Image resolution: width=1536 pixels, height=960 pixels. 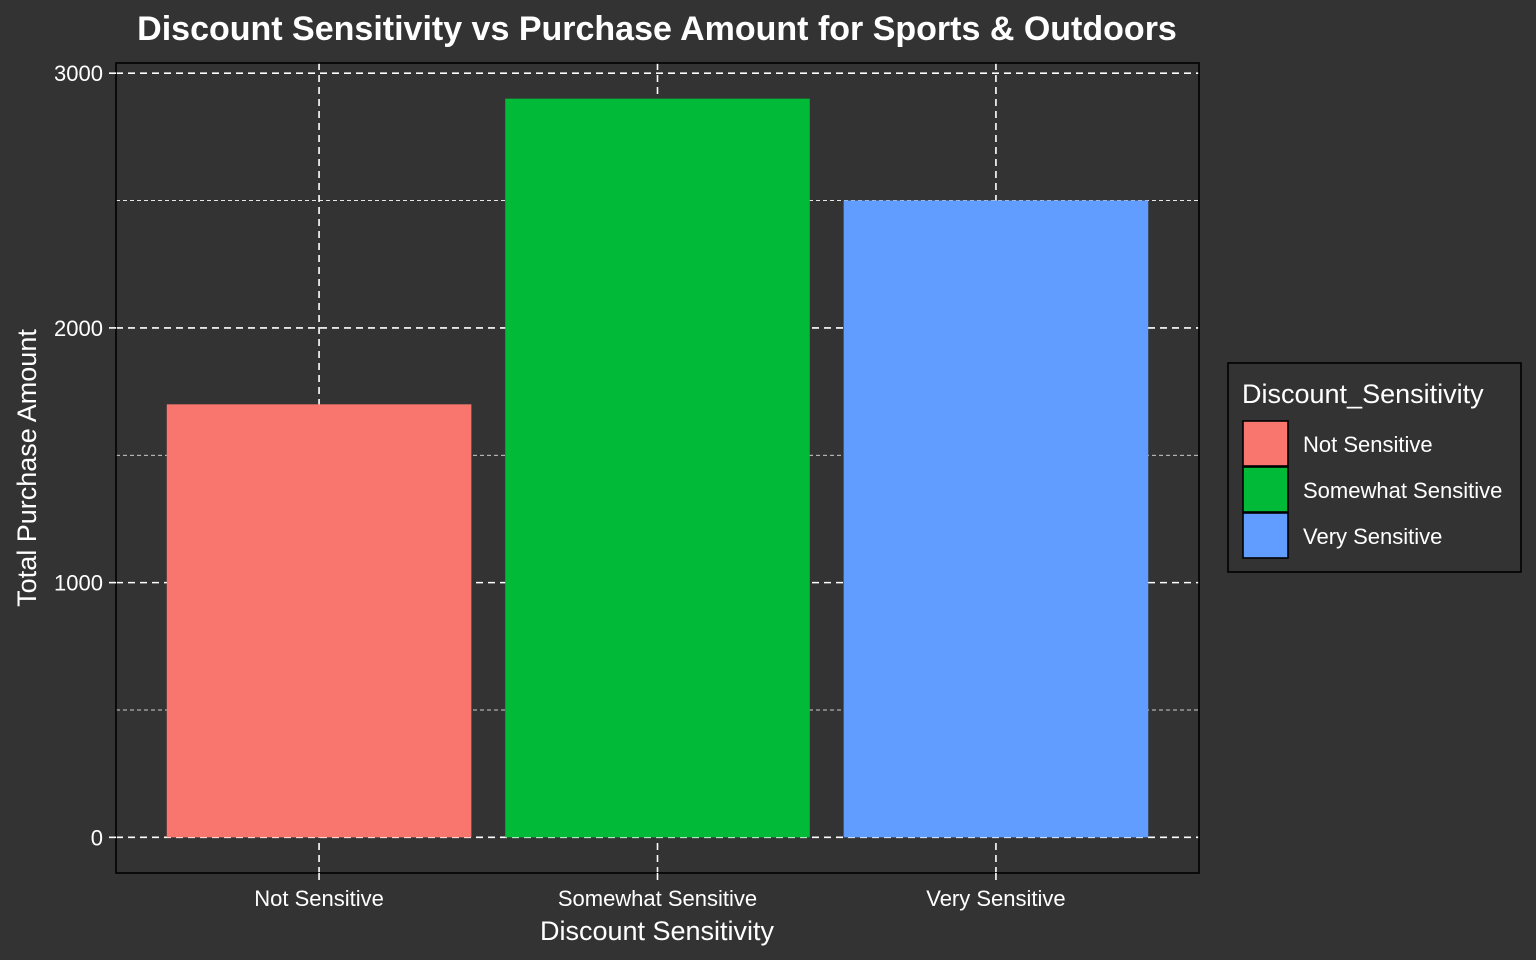 I want to click on y-axis-title: Total Purchase Amount, so click(x=27, y=468).